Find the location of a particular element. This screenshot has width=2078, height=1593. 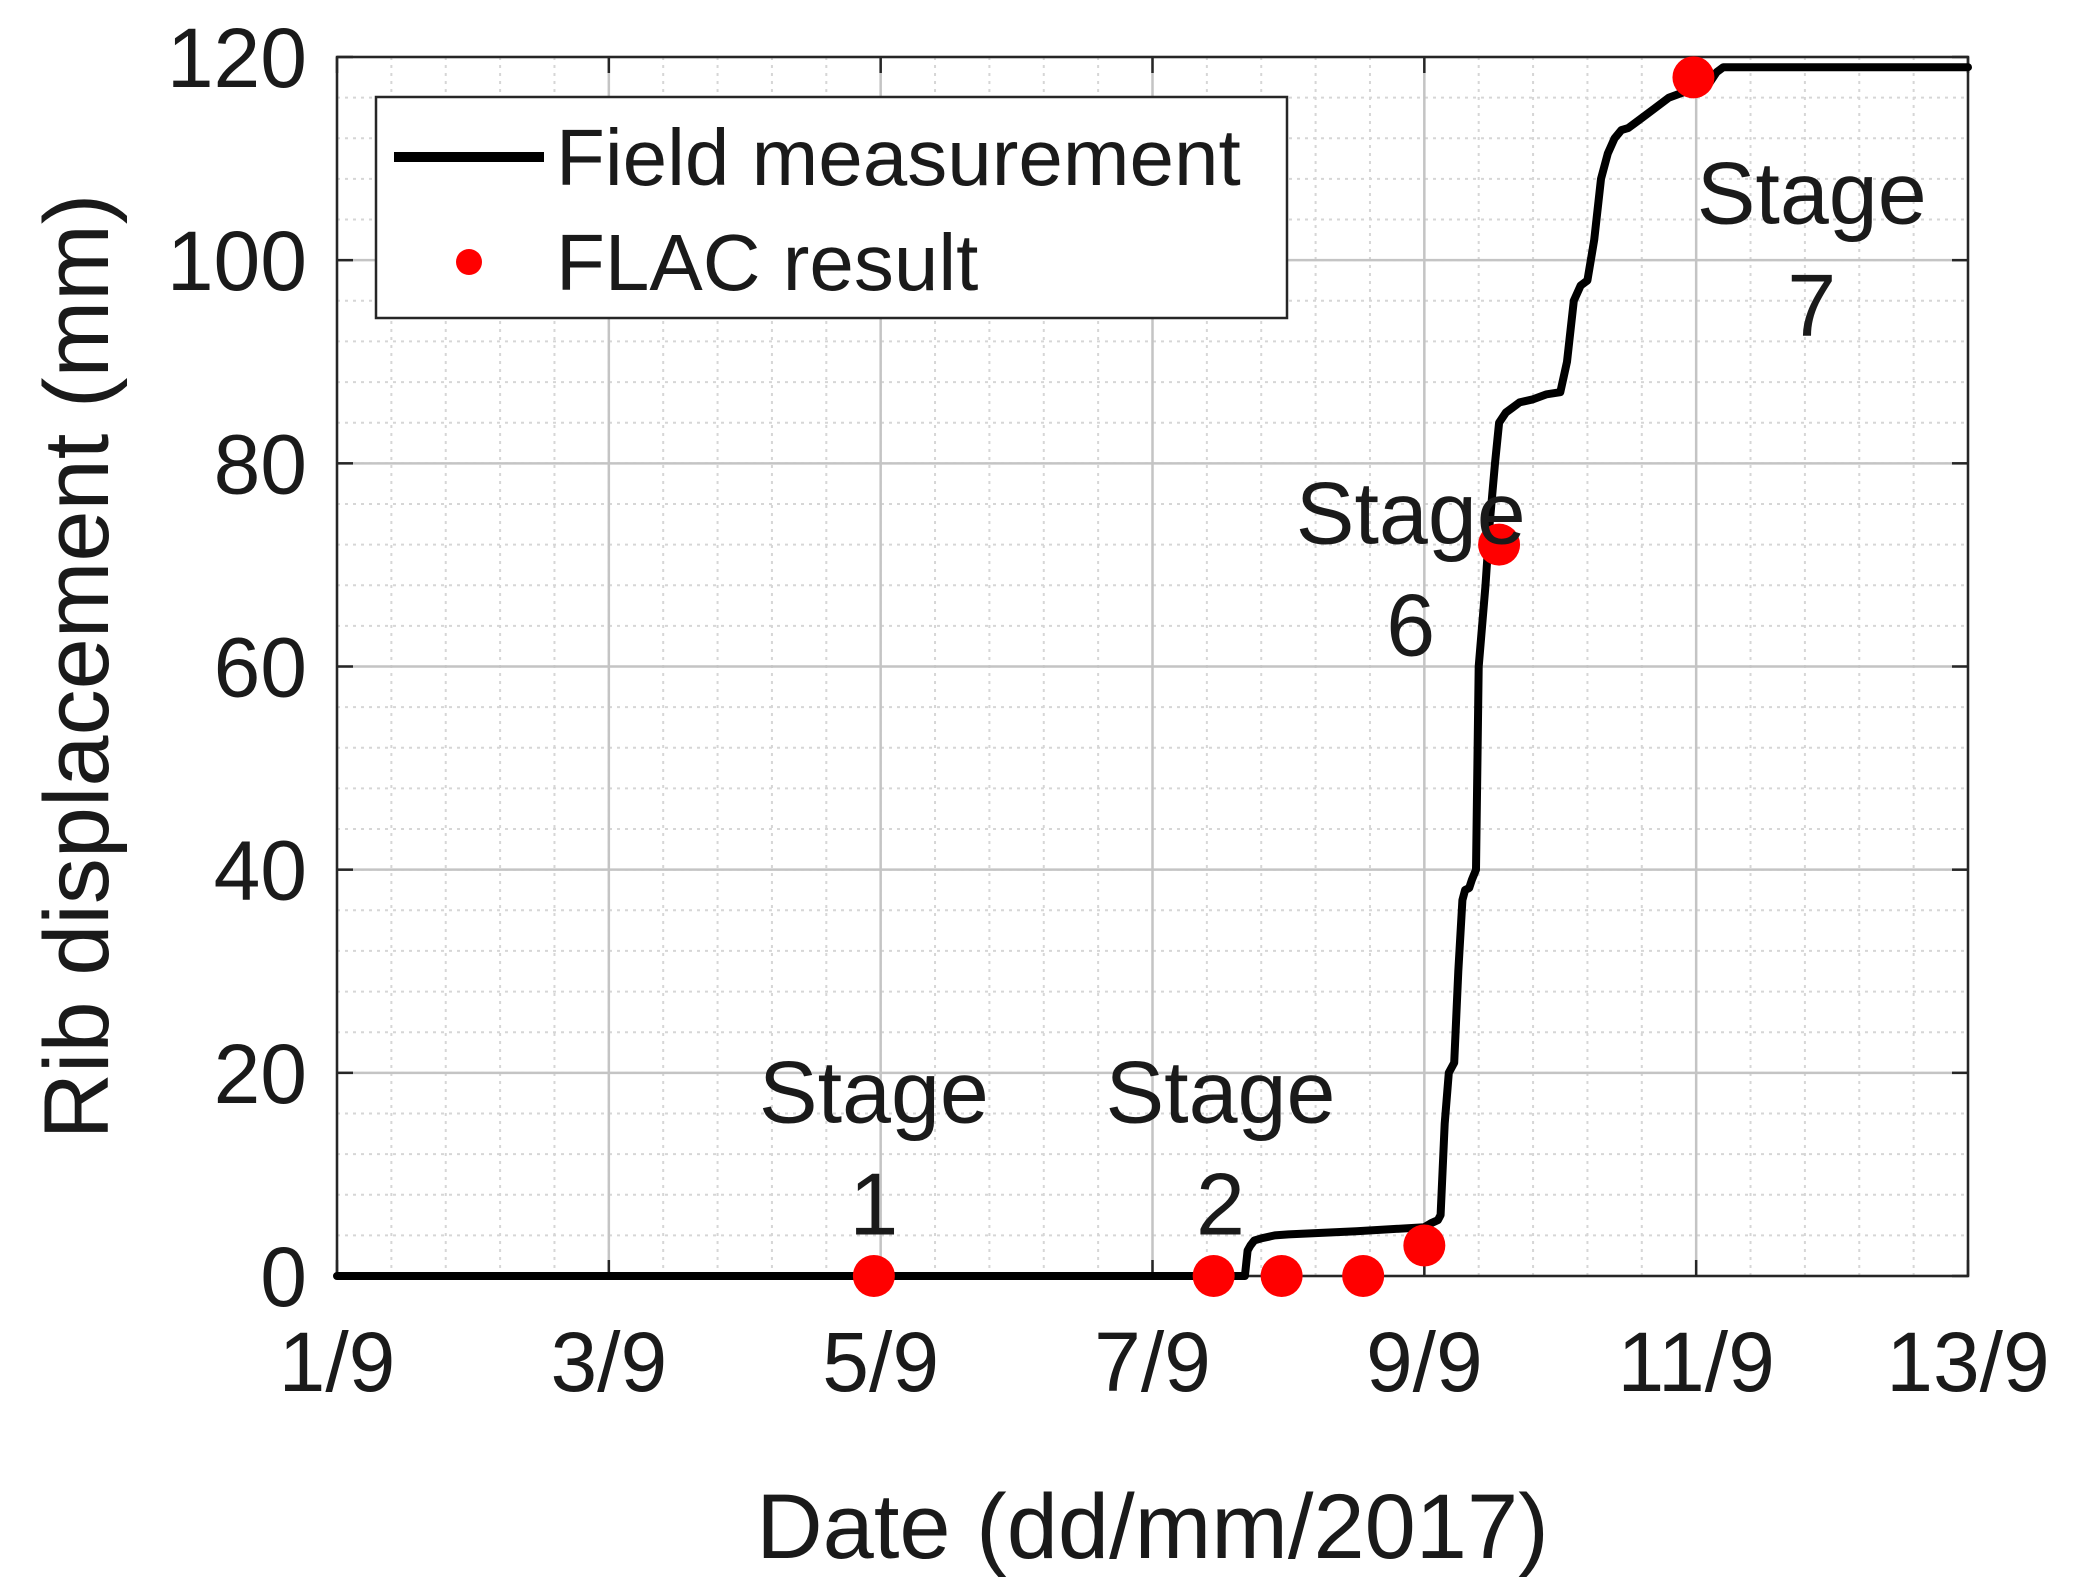

x-axis-label: Date (dd/mm/2017) is located at coordinates (1152, 1527).